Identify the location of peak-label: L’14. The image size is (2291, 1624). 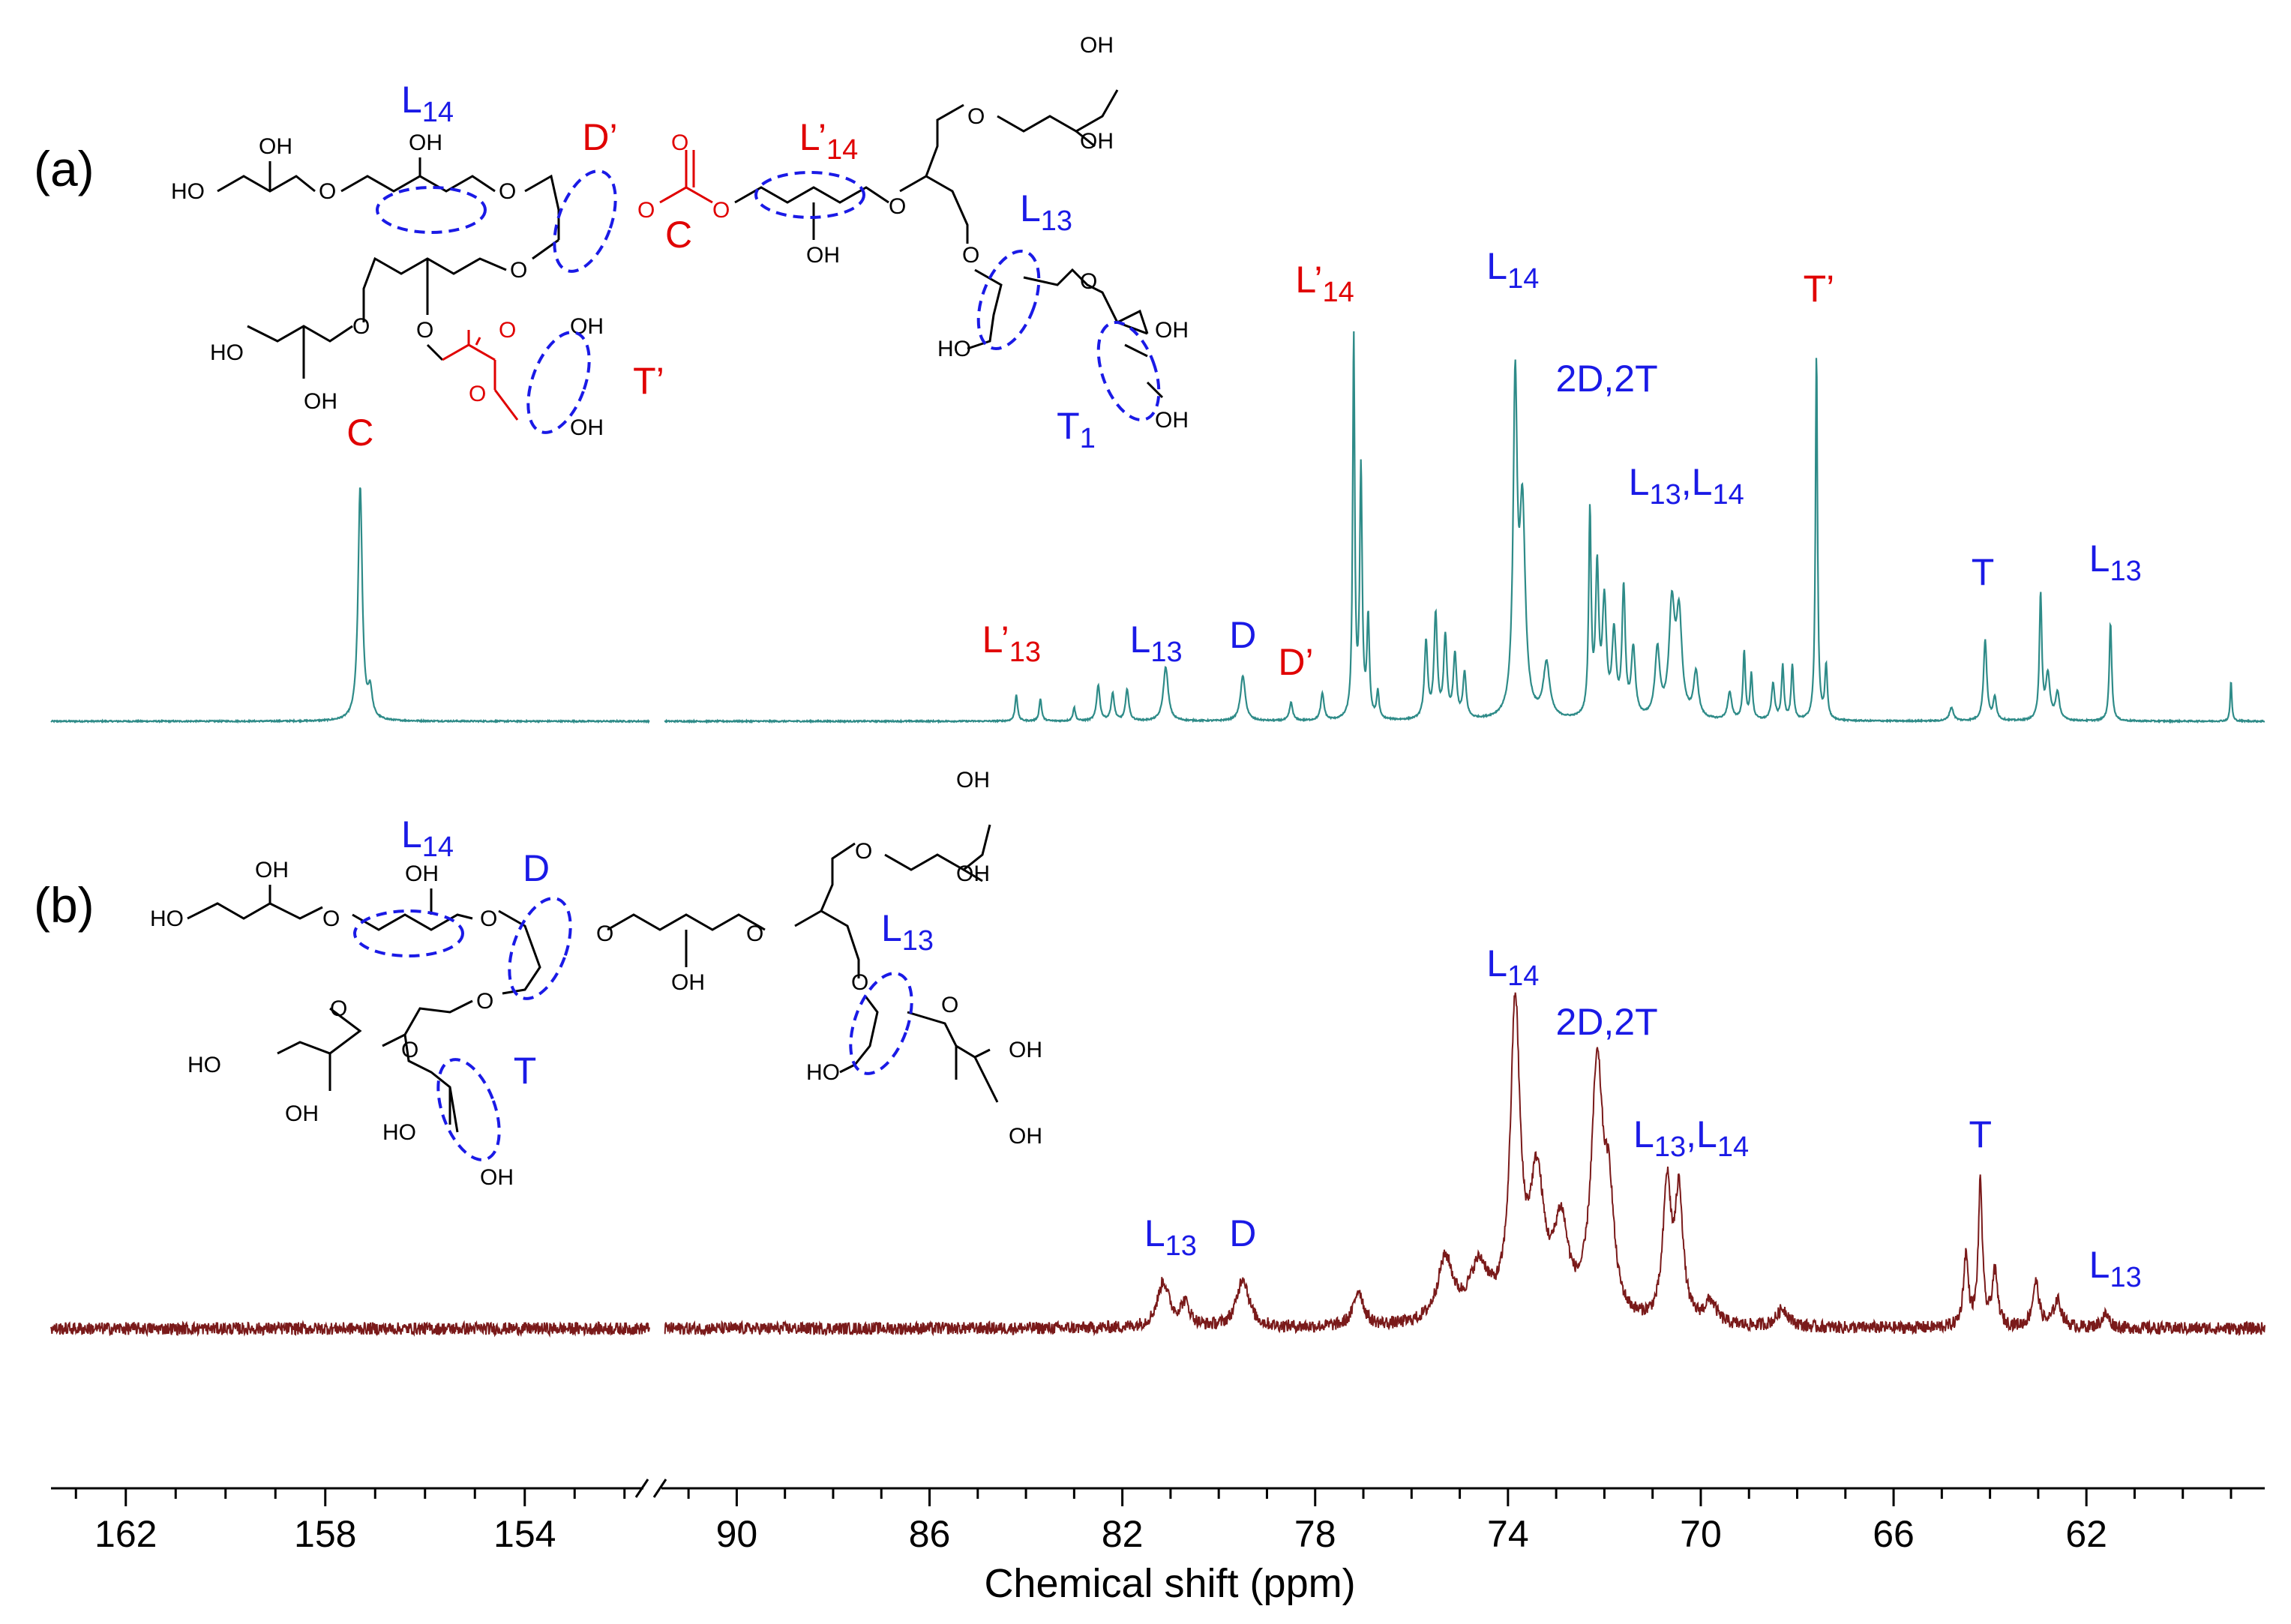
(1324, 283).